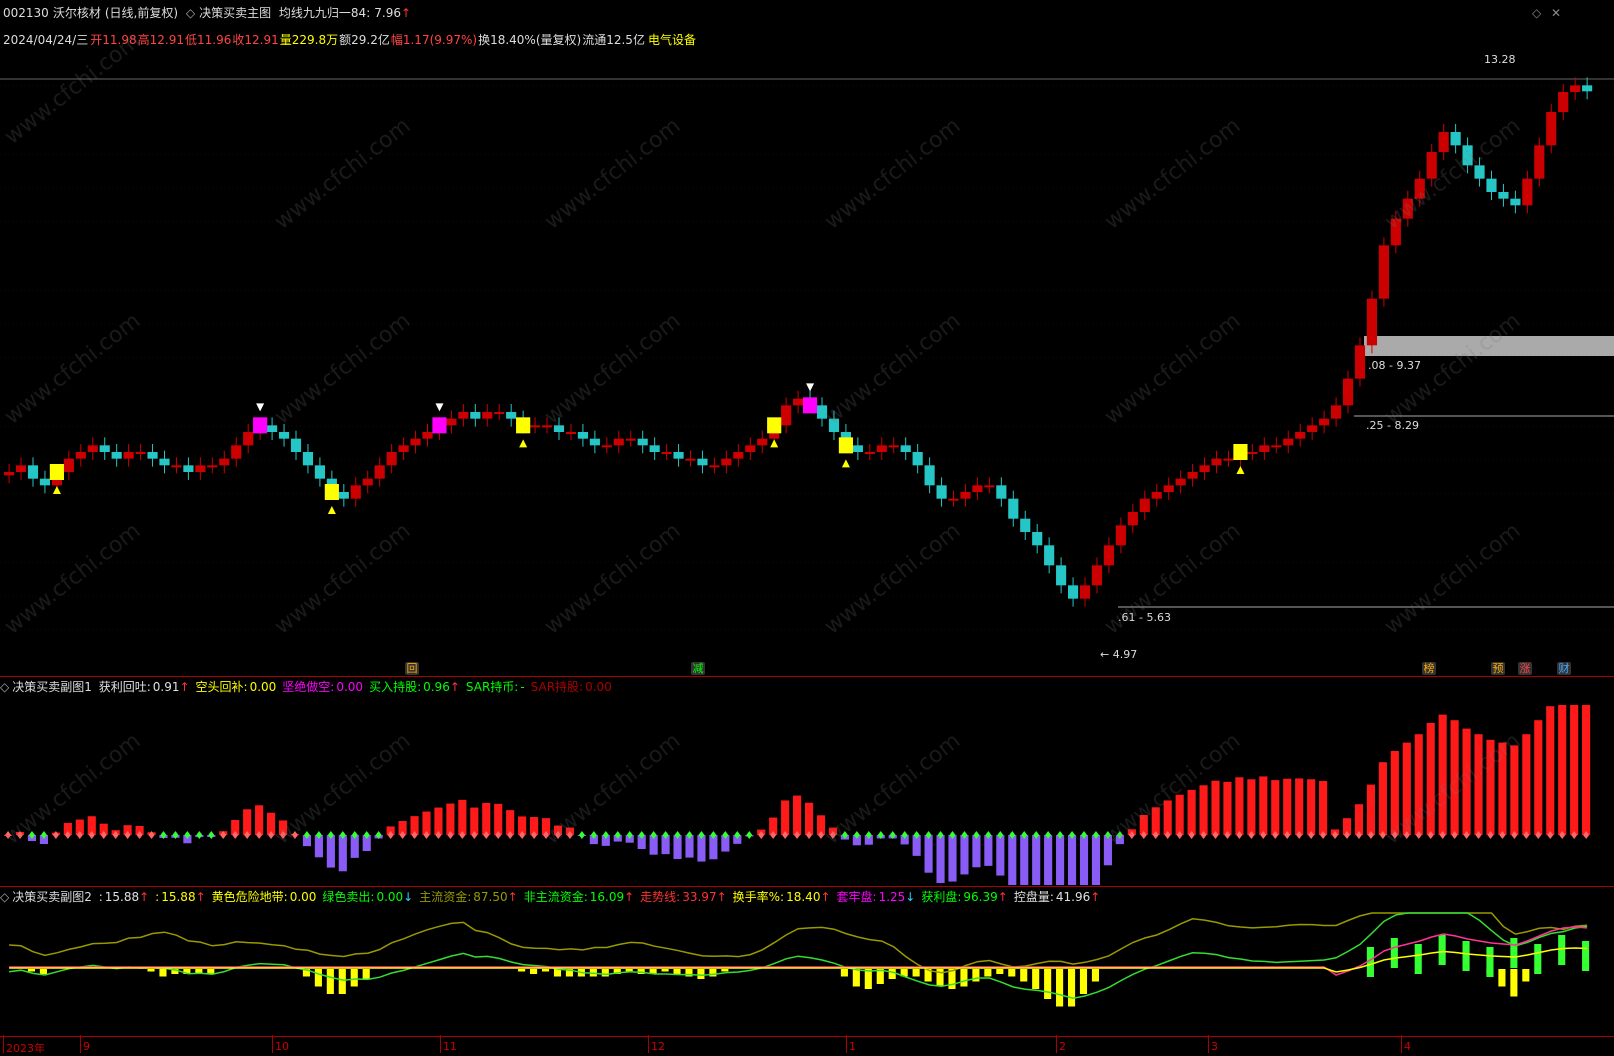 This screenshot has height=1056, width=1614. What do you see at coordinates (26, 13) in the screenshot?
I see `stock-code: 002130` at bounding box center [26, 13].